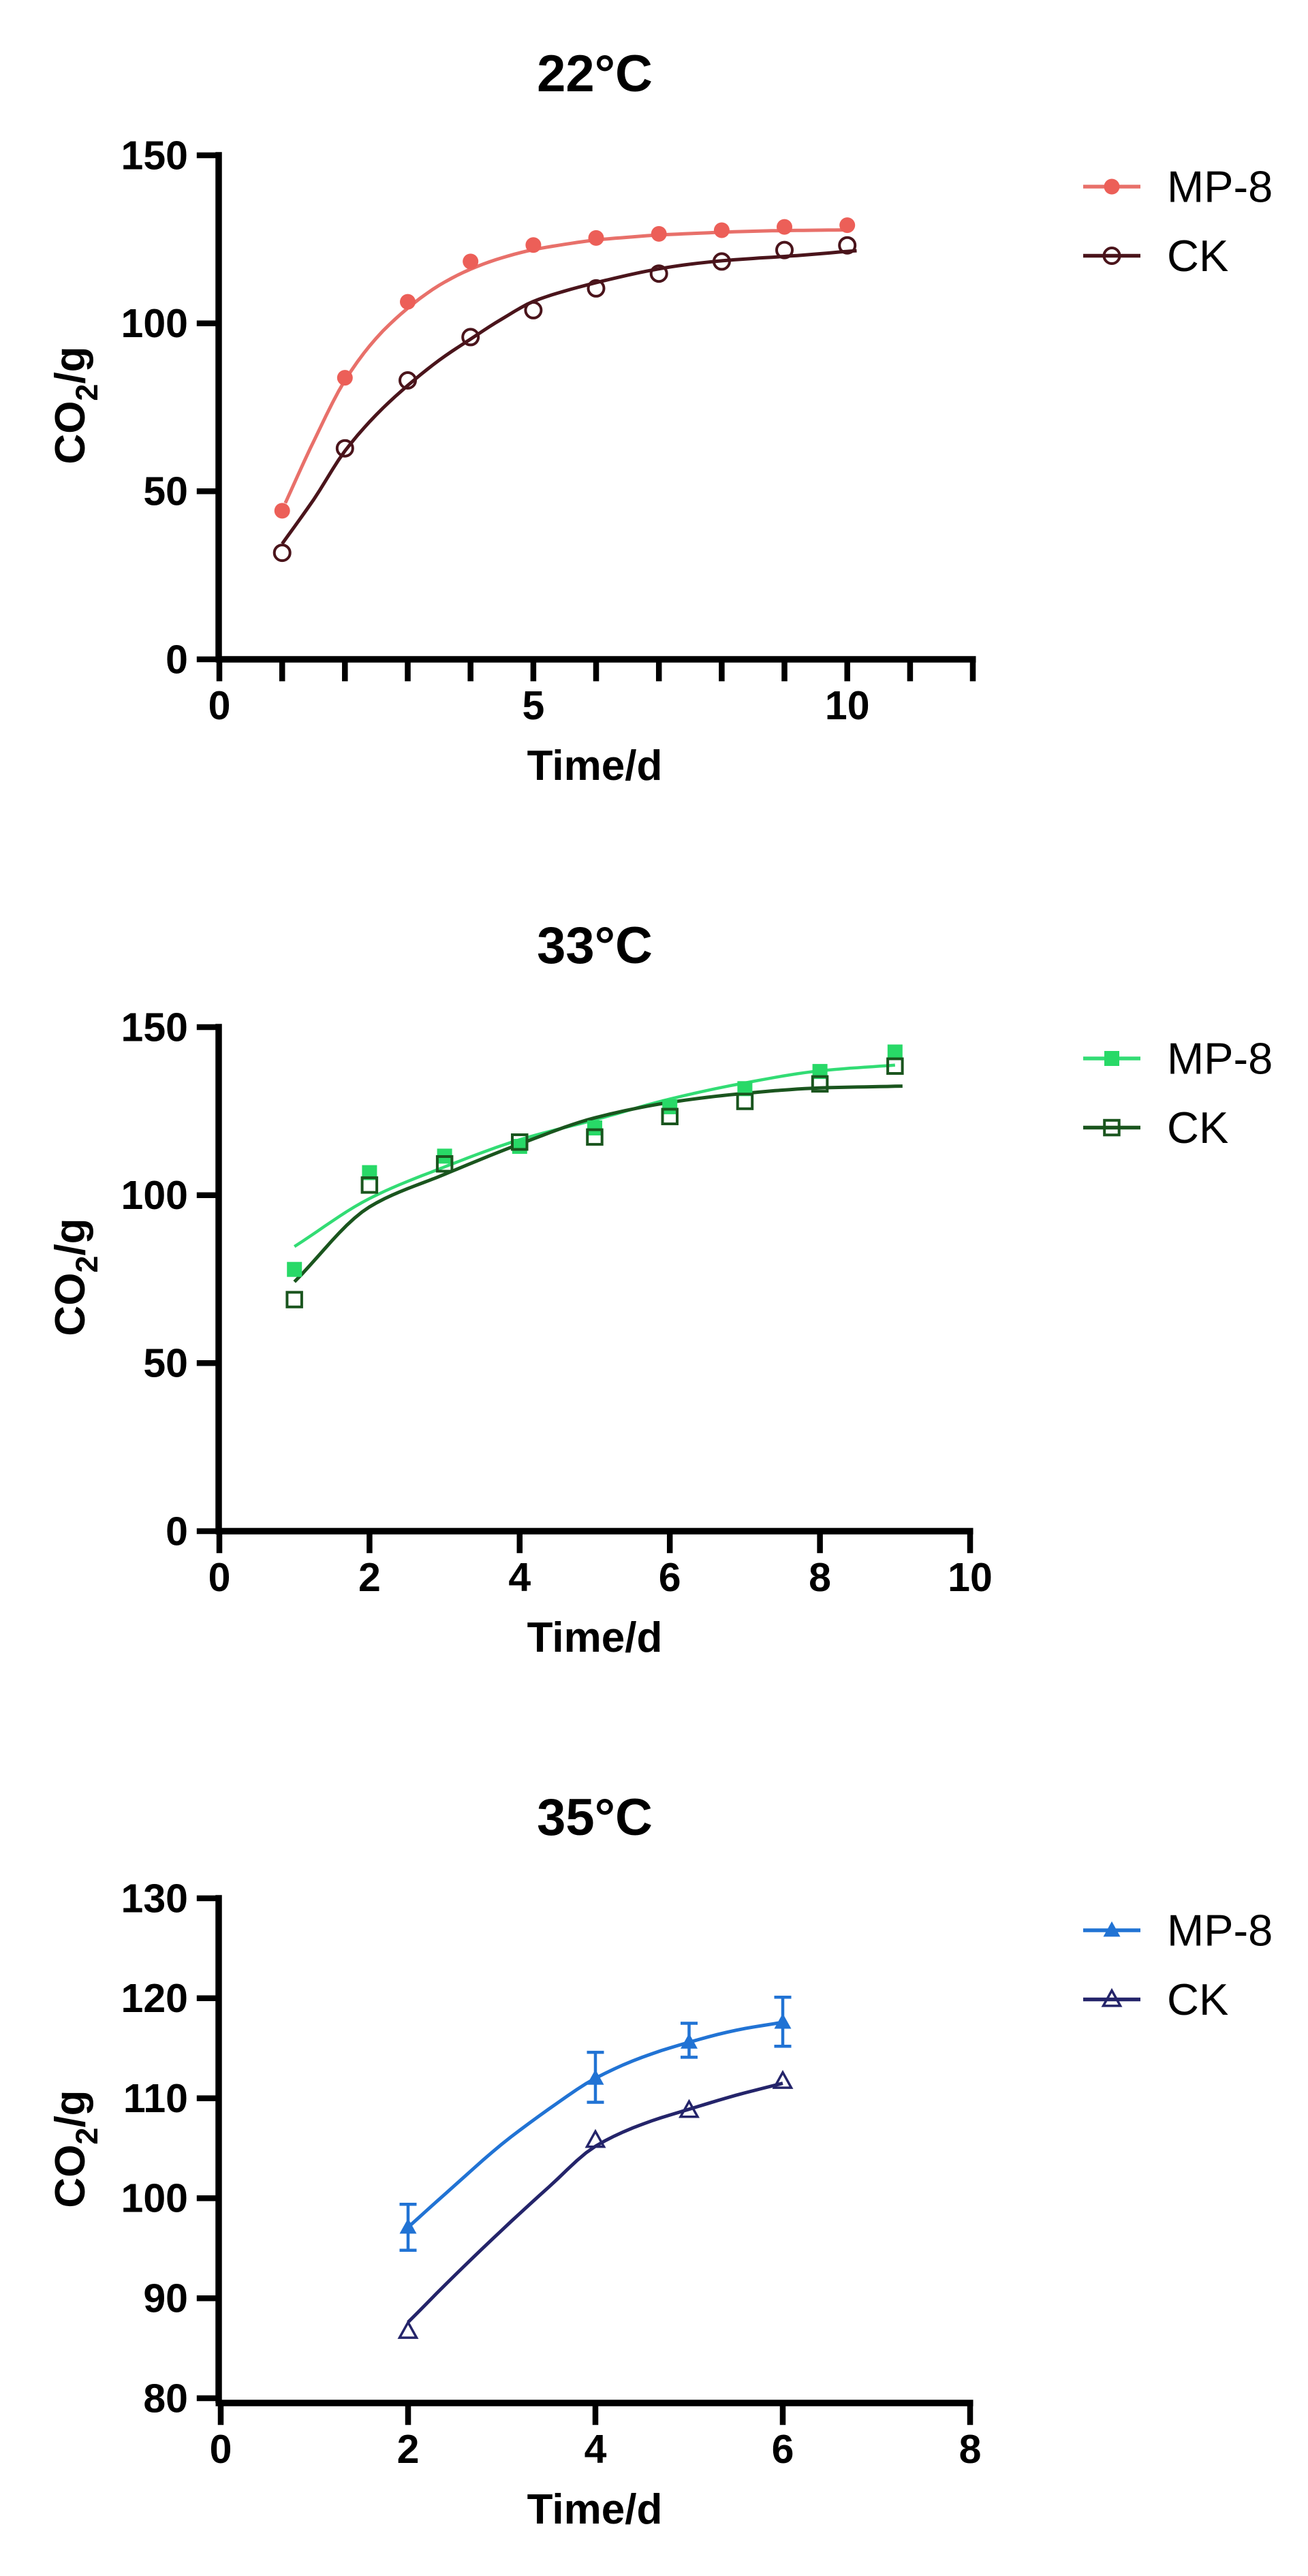 This screenshot has width=1308, height=2576. What do you see at coordinates (156, 2098) in the screenshot?
I see `svg-text: 110` at bounding box center [156, 2098].